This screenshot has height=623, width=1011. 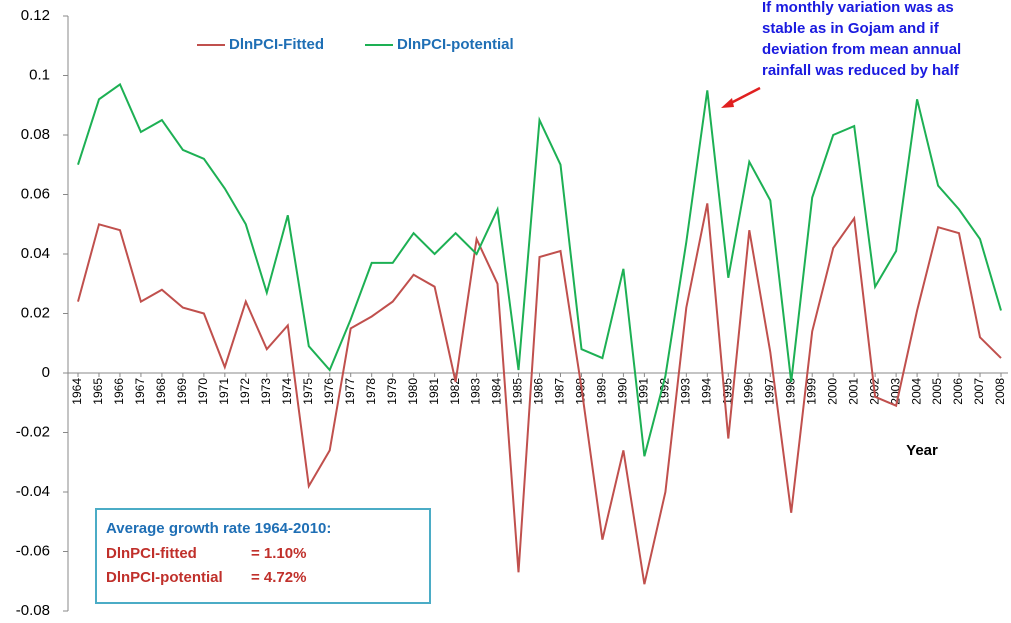 What do you see at coordinates (224, 391) in the screenshot?
I see `x-tick-label: 1971` at bounding box center [224, 391].